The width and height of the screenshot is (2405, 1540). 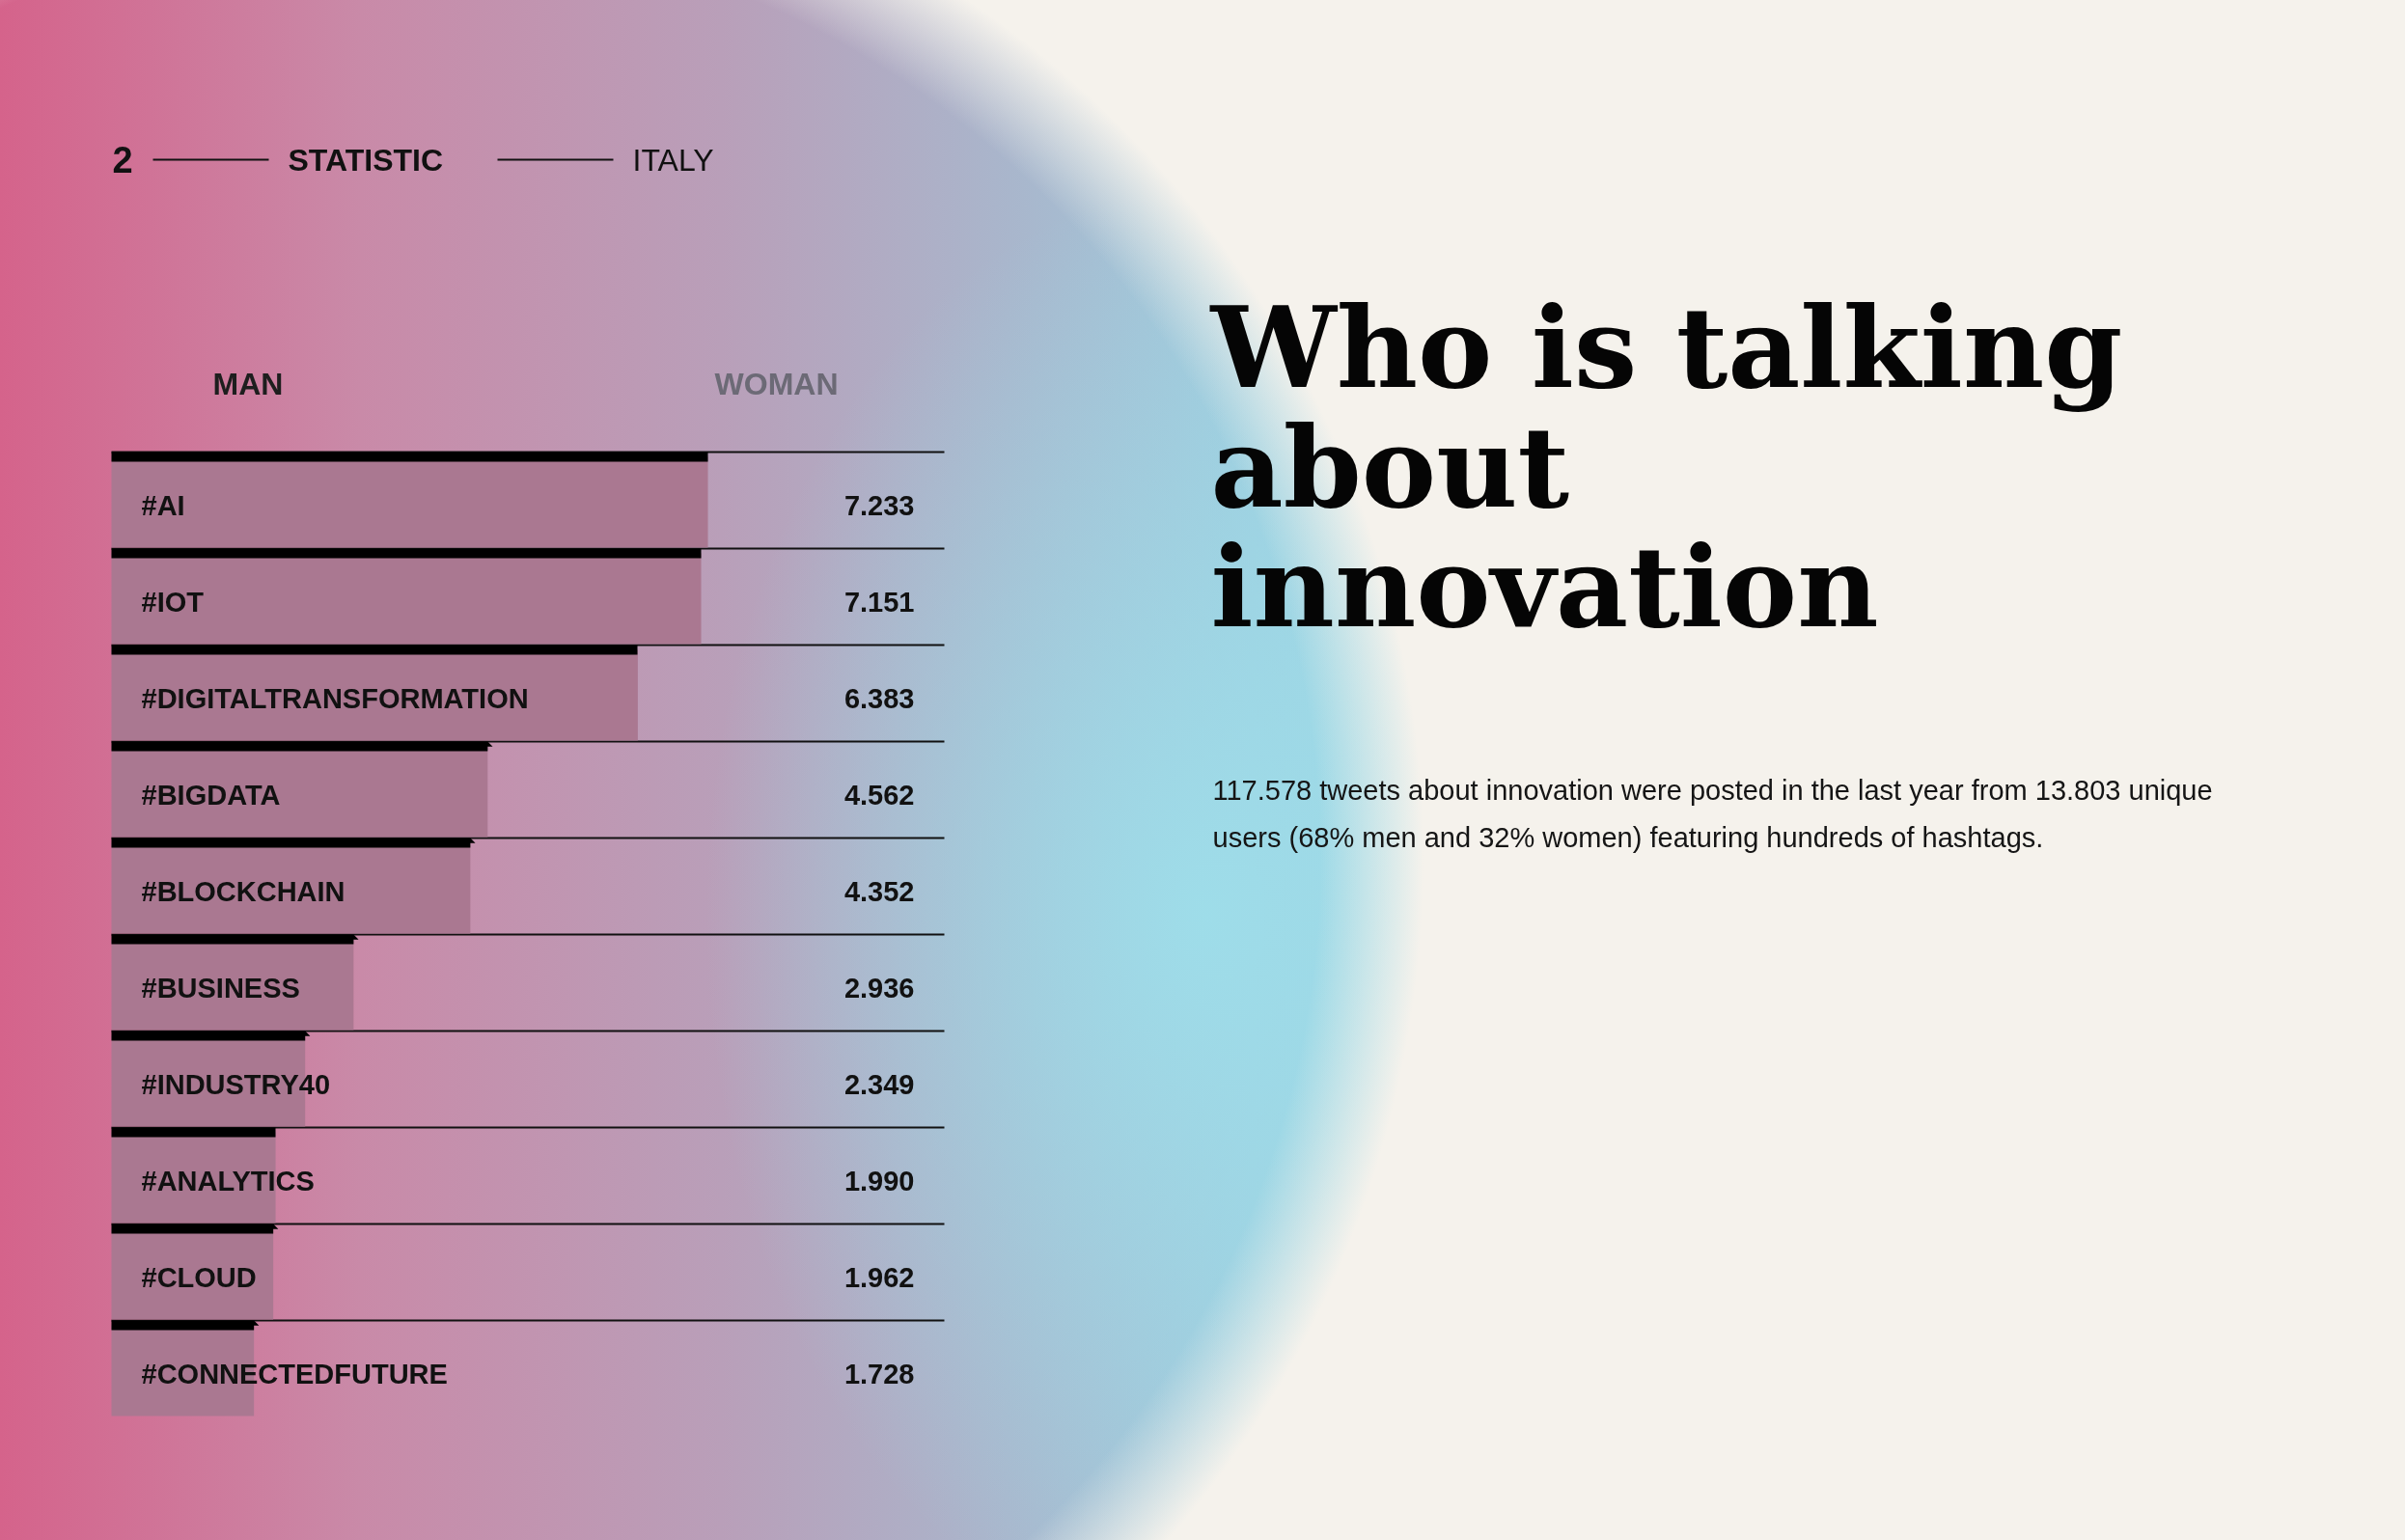 I want to click on data-label: 1.990, so click(x=879, y=1180).